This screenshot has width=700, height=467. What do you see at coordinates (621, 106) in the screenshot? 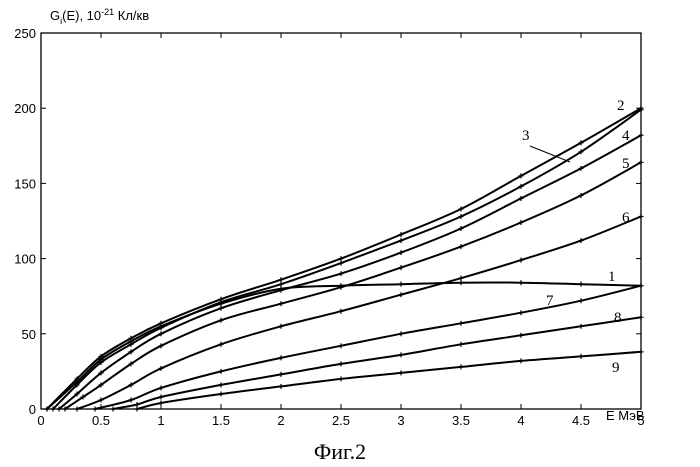
I see `curve-label-2: 2` at bounding box center [621, 106].